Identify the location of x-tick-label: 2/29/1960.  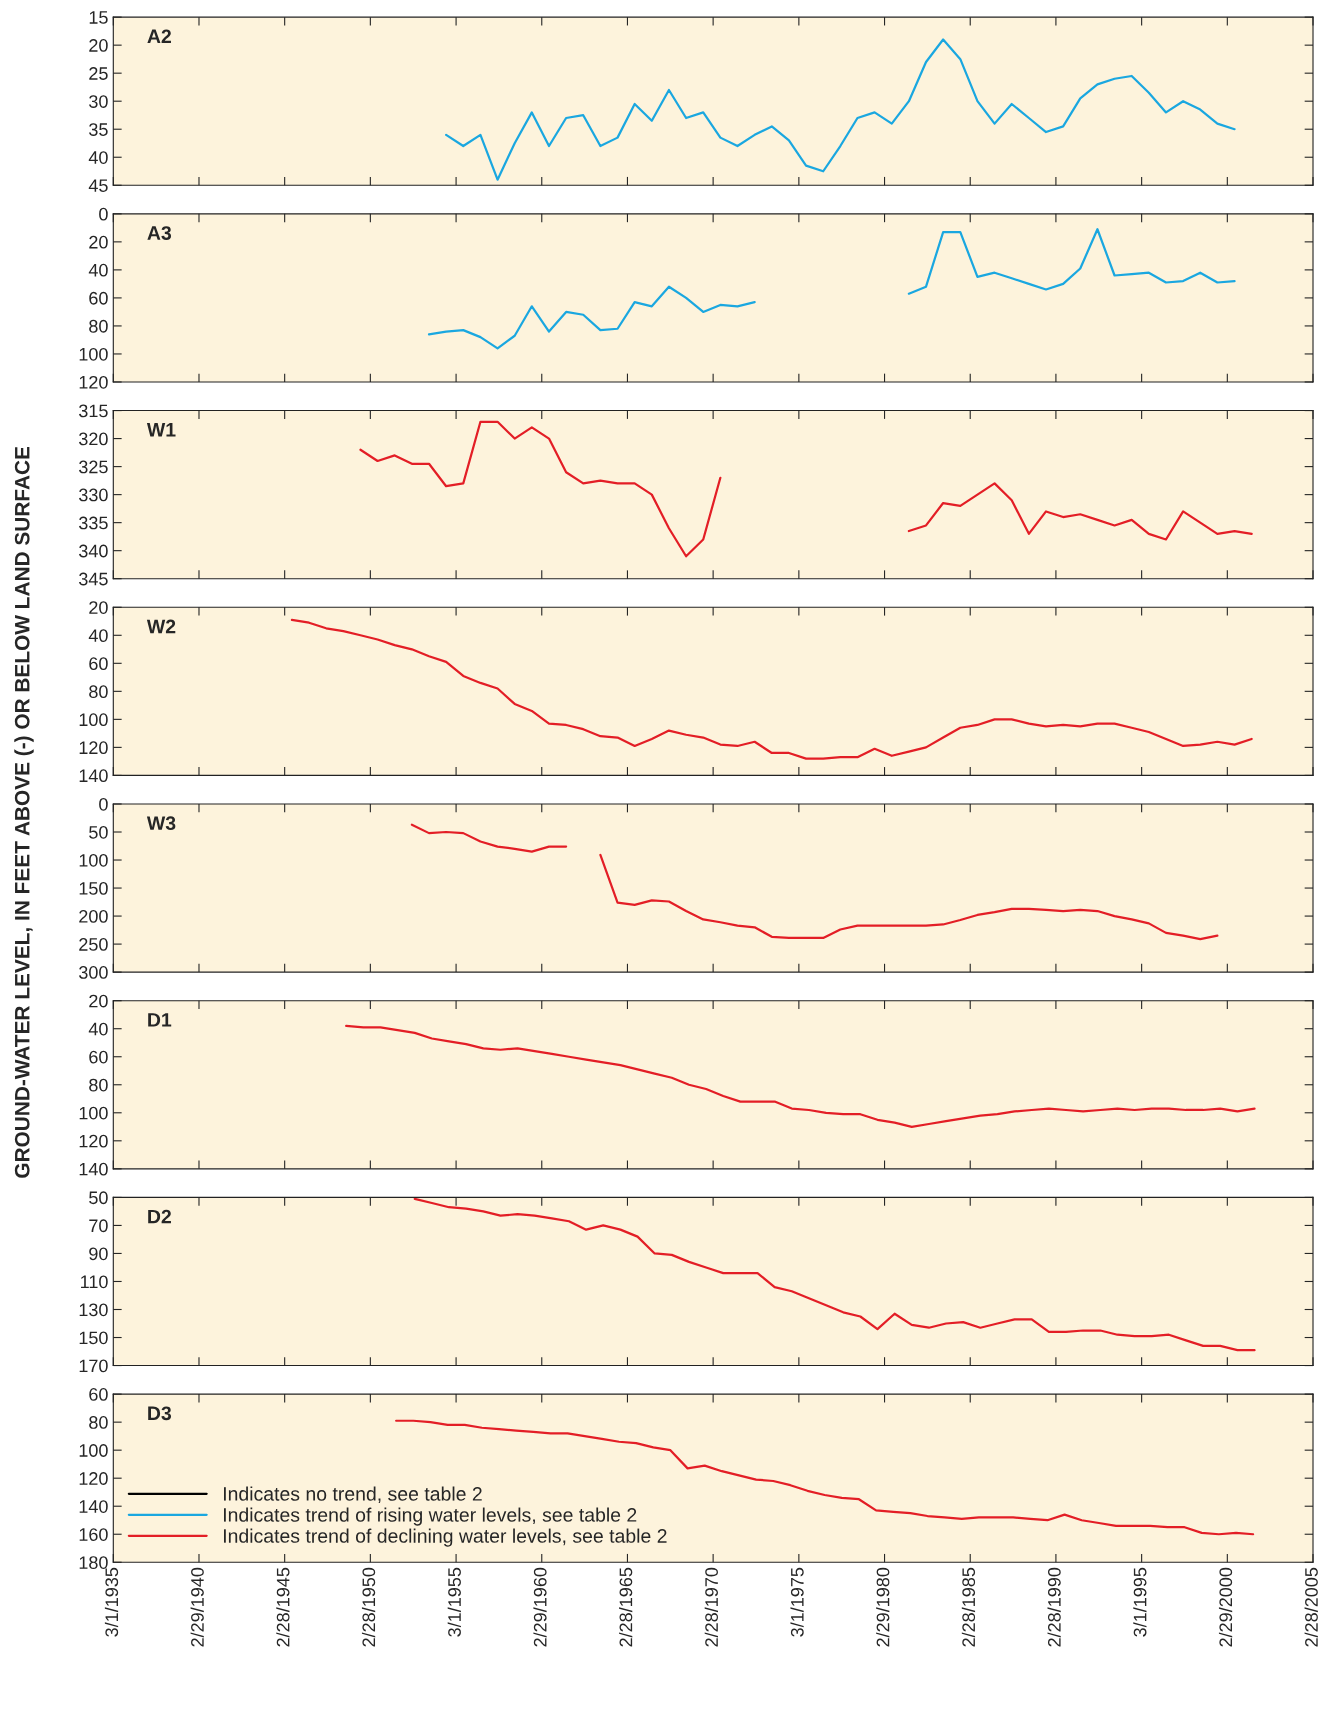
(540, 1607).